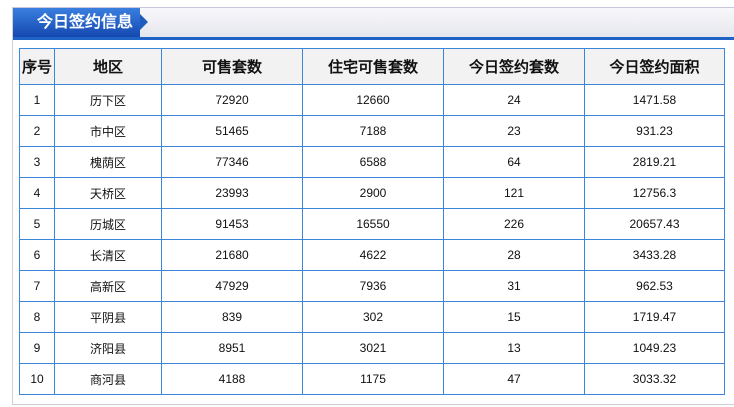 This screenshot has width=734, height=407. I want to click on table-row: 7 高新区 47929 7936 31 962.53, so click(372, 286).